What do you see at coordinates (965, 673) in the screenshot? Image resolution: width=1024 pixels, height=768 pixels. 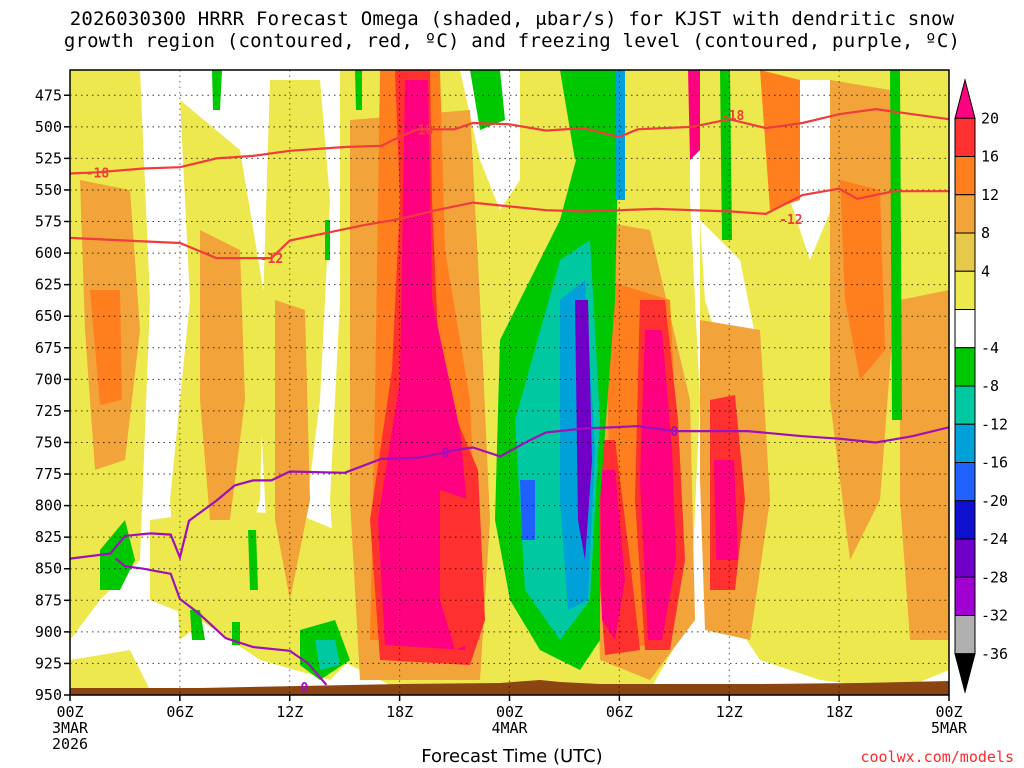 I see `colorbar-bottom-triangle` at bounding box center [965, 673].